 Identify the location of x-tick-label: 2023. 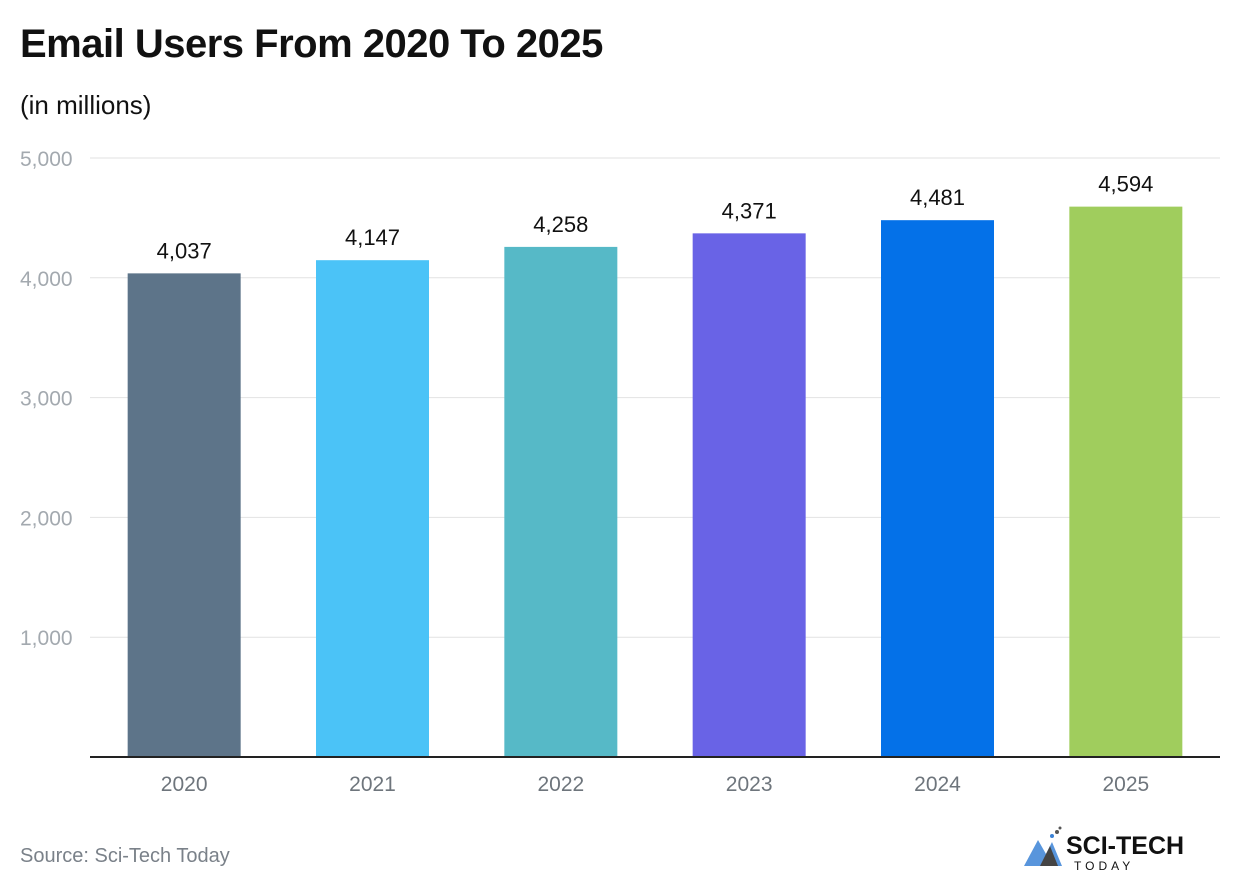
(749, 784).